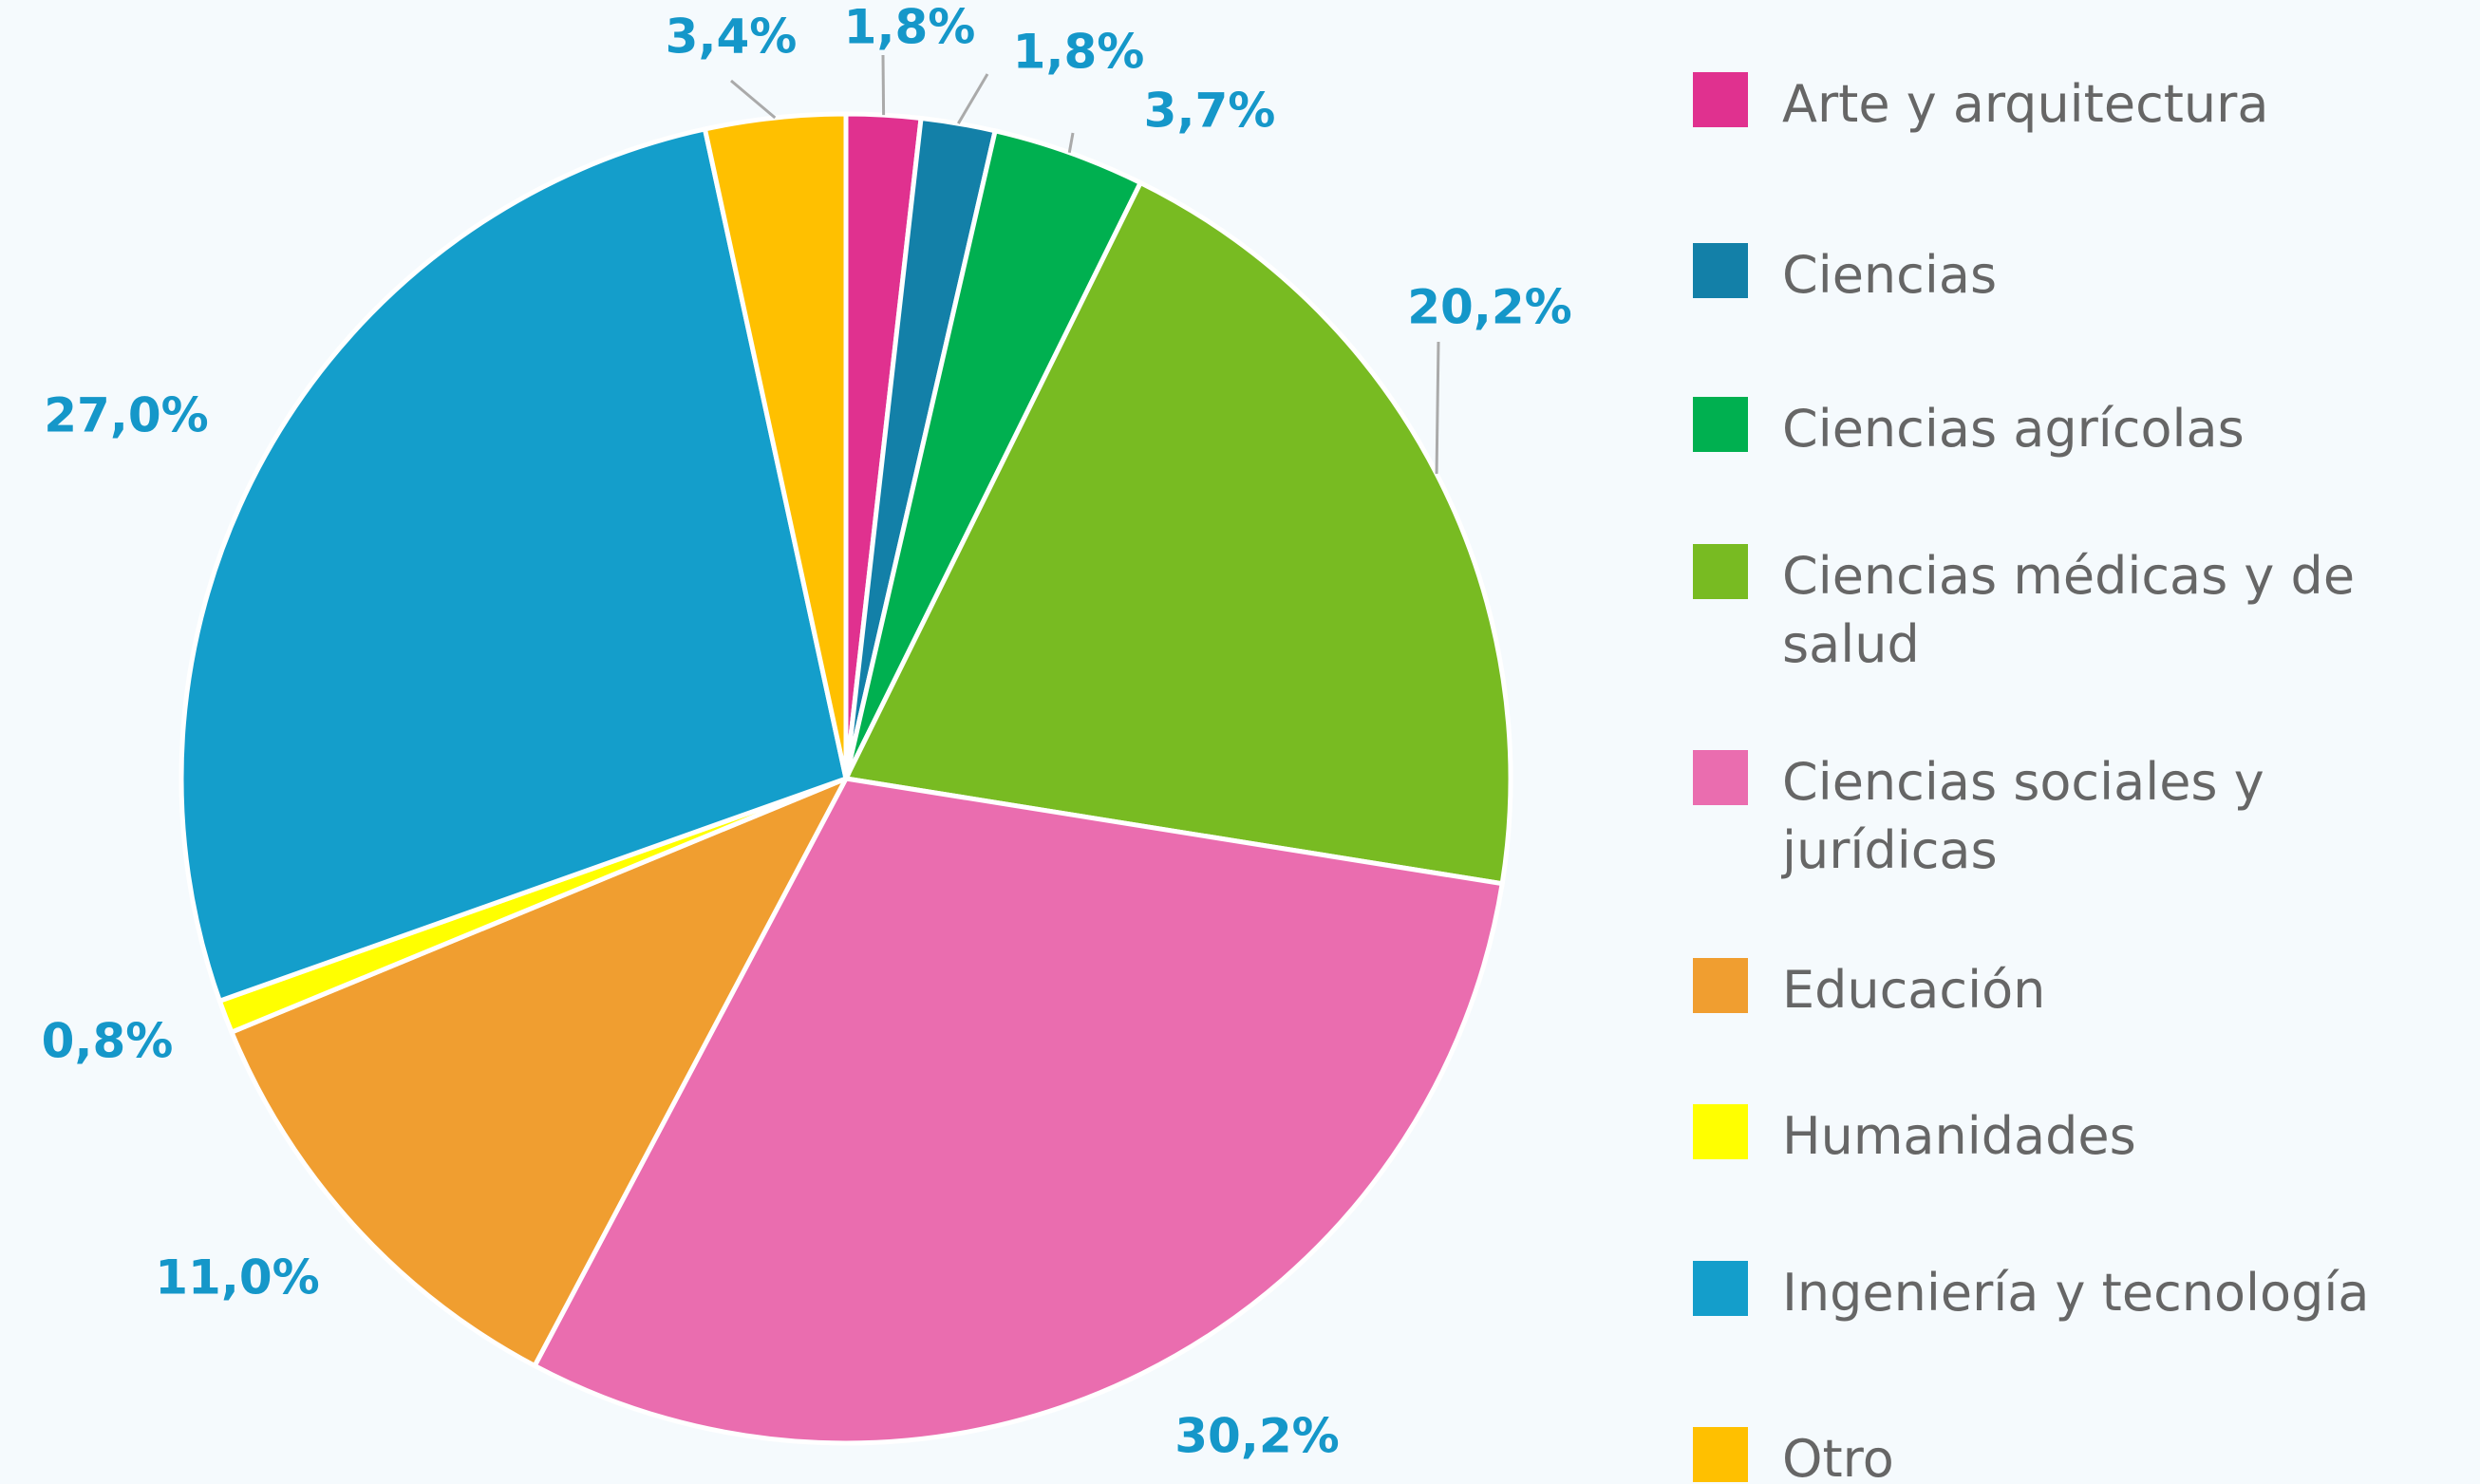 The width and height of the screenshot is (2480, 1484). I want to click on legend-label: Educación, so click(1914, 990).